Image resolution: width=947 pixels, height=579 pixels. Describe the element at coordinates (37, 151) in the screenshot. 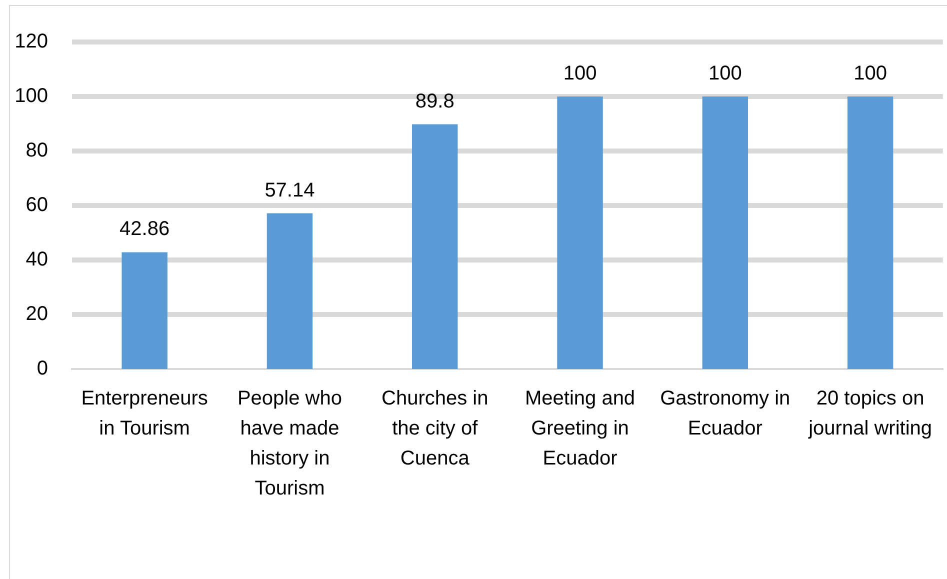

I see `y-tick-label: 80` at that location.